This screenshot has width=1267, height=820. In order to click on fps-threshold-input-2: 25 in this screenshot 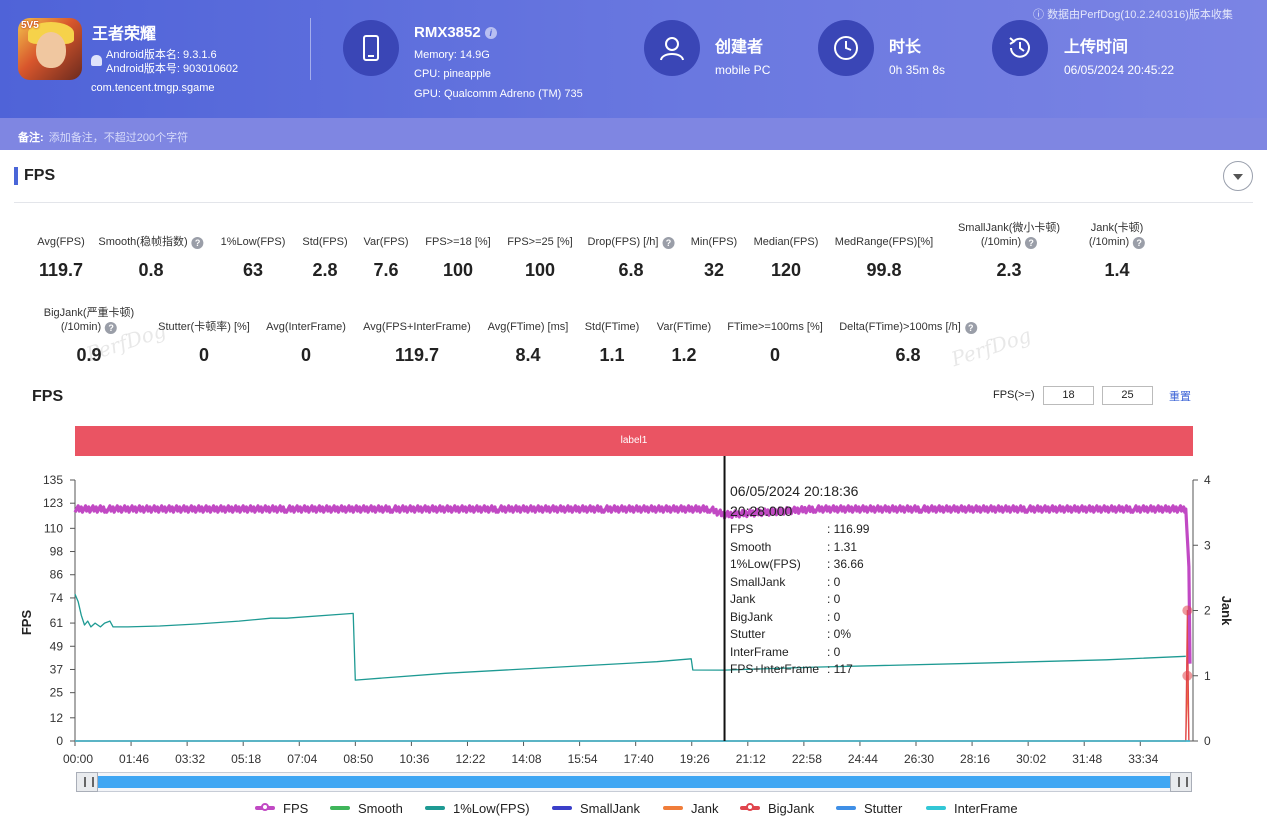, I will do `click(1127, 395)`.